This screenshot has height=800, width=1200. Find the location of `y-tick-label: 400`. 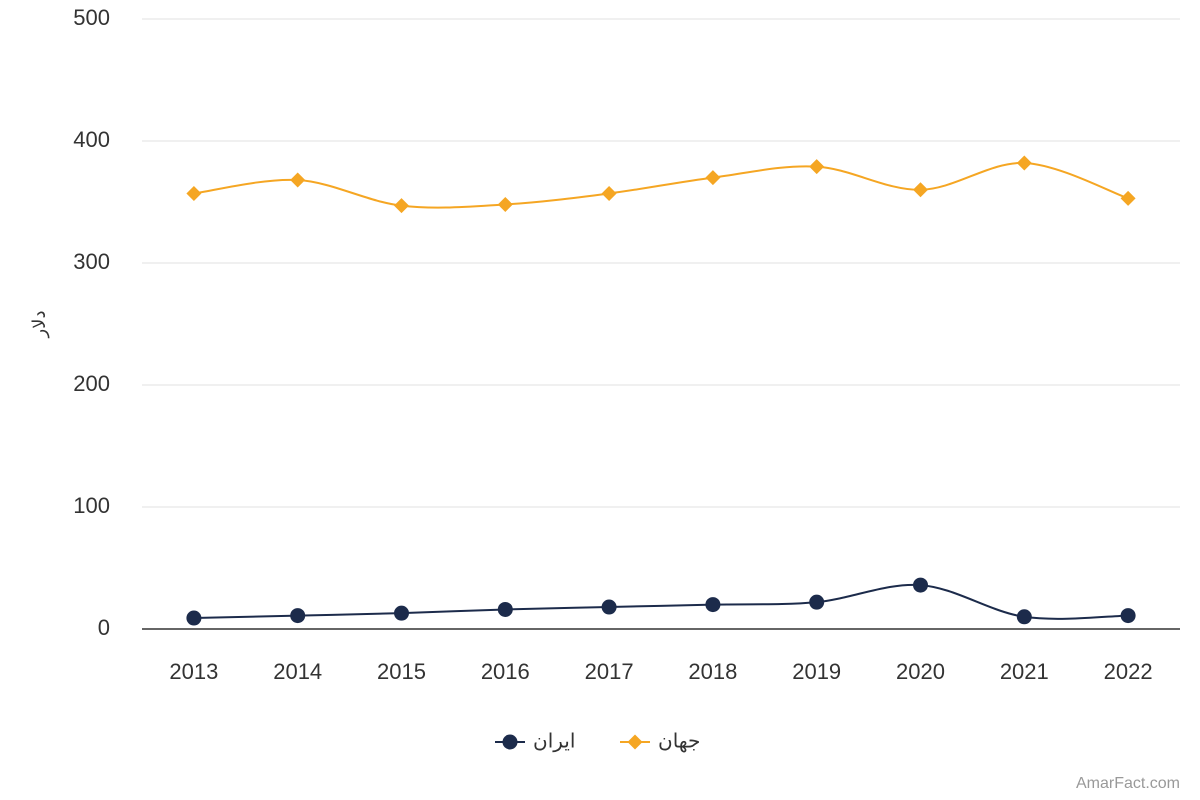

y-tick-label: 400 is located at coordinates (91, 139).